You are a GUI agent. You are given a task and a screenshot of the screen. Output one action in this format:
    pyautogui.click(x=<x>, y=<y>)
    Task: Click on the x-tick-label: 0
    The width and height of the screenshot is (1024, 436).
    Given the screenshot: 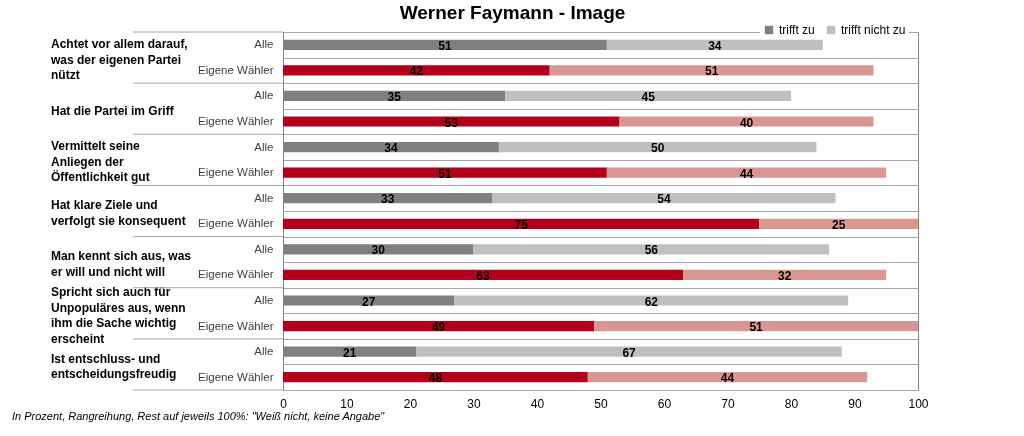 What is the action you would take?
    pyautogui.click(x=284, y=403)
    